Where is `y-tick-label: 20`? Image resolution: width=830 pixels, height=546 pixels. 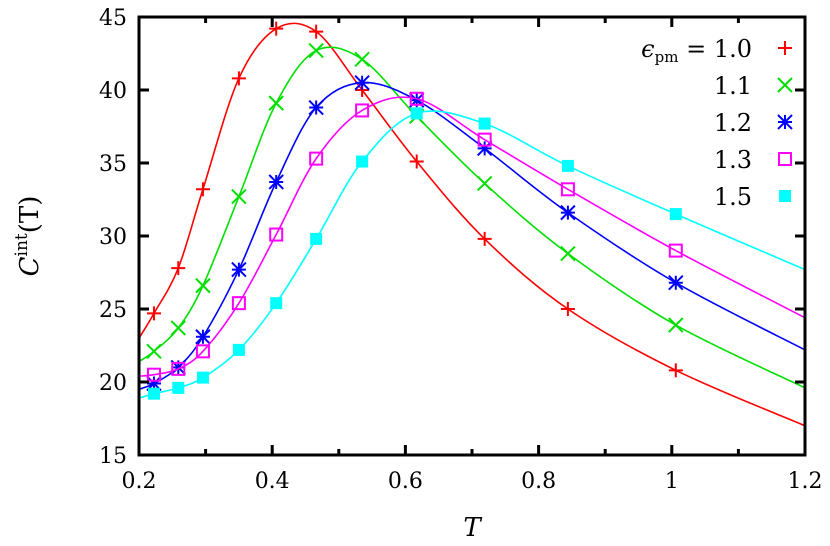 y-tick-label: 20 is located at coordinates (113, 383).